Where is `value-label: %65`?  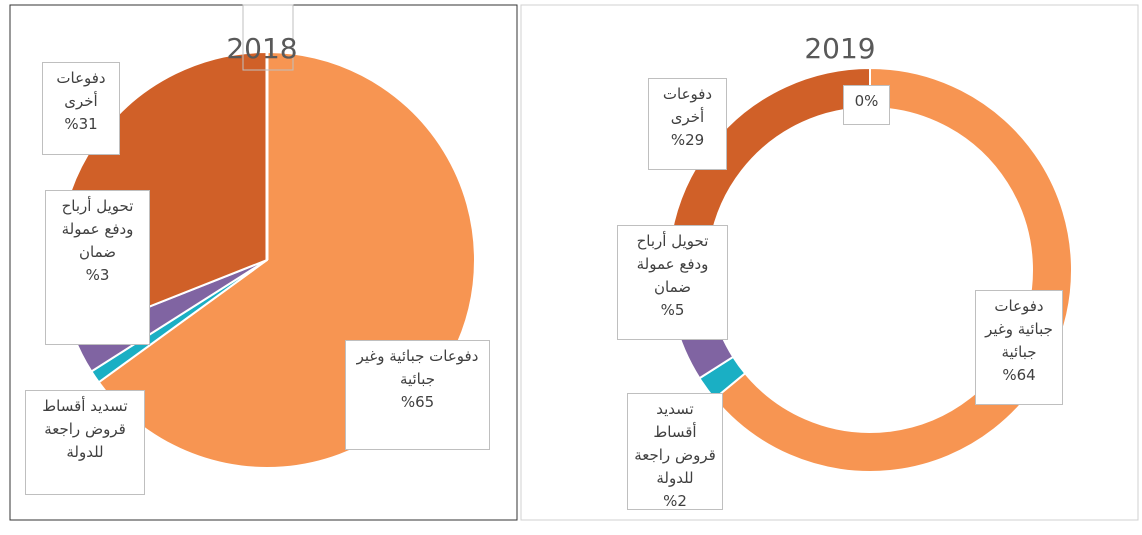
value-label: %65 is located at coordinates (417, 402).